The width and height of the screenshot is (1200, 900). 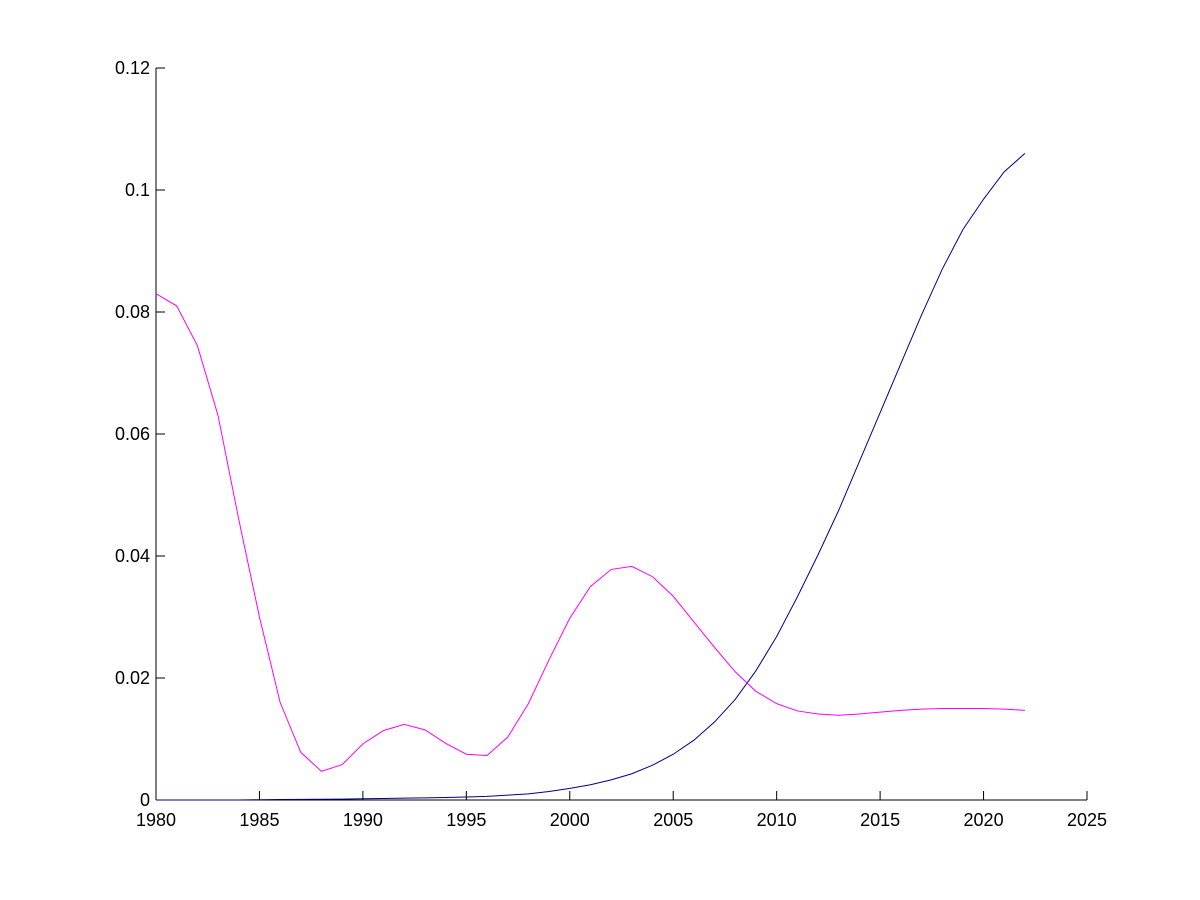 What do you see at coordinates (156, 820) in the screenshot?
I see `x-tick-label: 1980` at bounding box center [156, 820].